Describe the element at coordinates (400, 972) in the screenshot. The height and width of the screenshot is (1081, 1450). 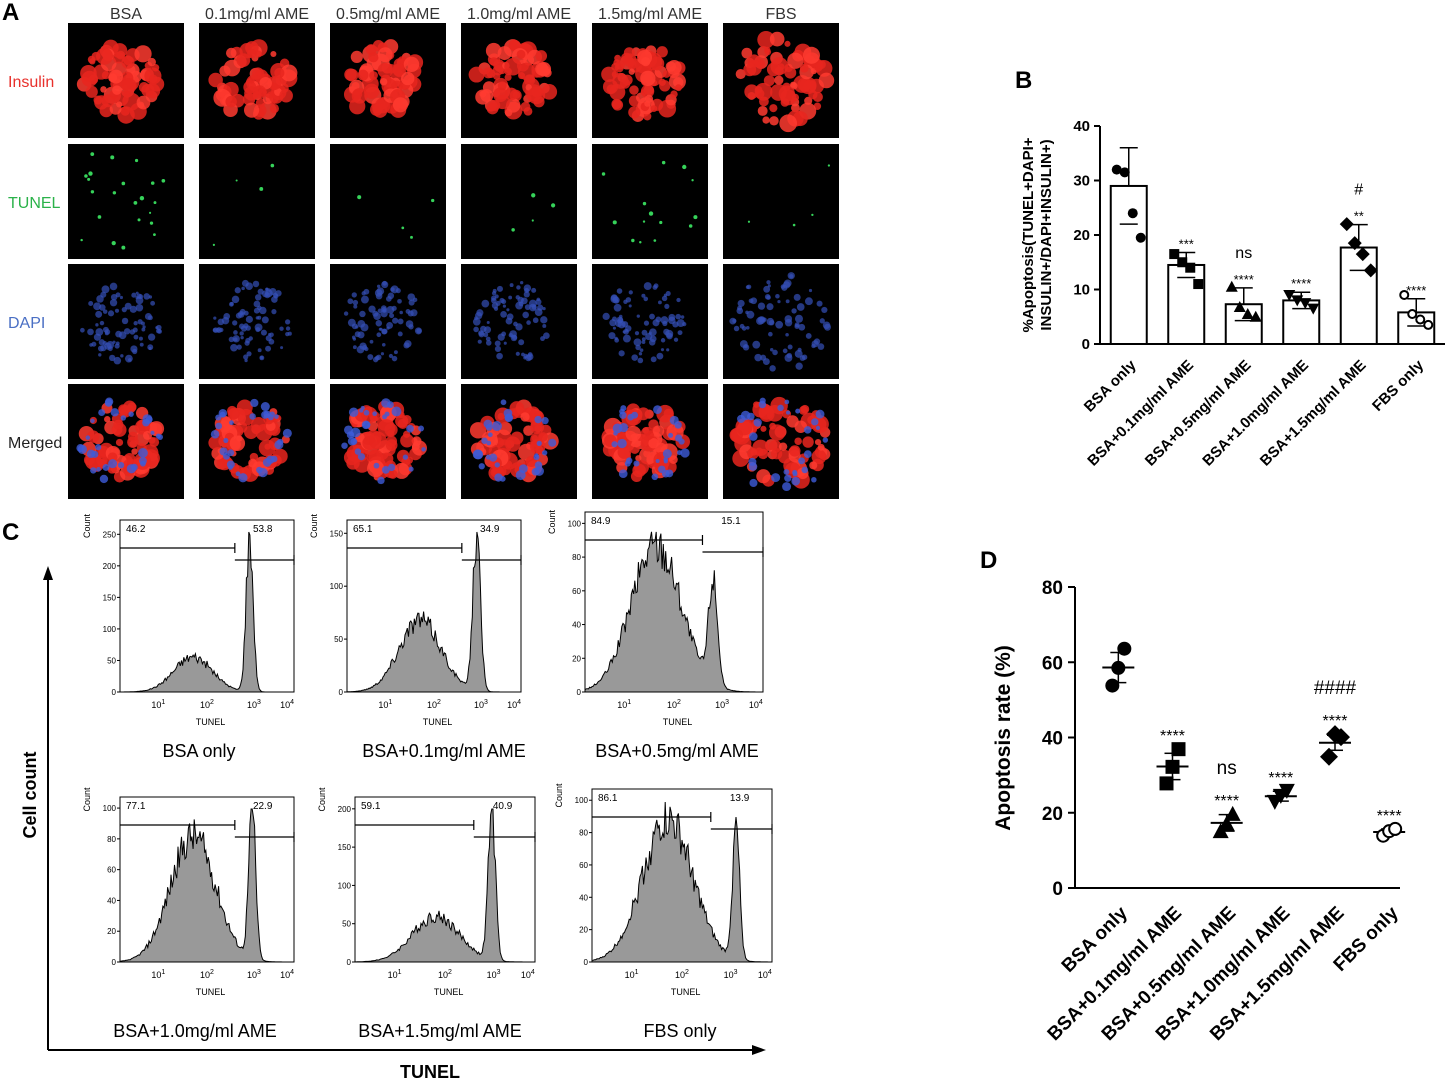
I see `x-tick-exponent: 1` at that location.